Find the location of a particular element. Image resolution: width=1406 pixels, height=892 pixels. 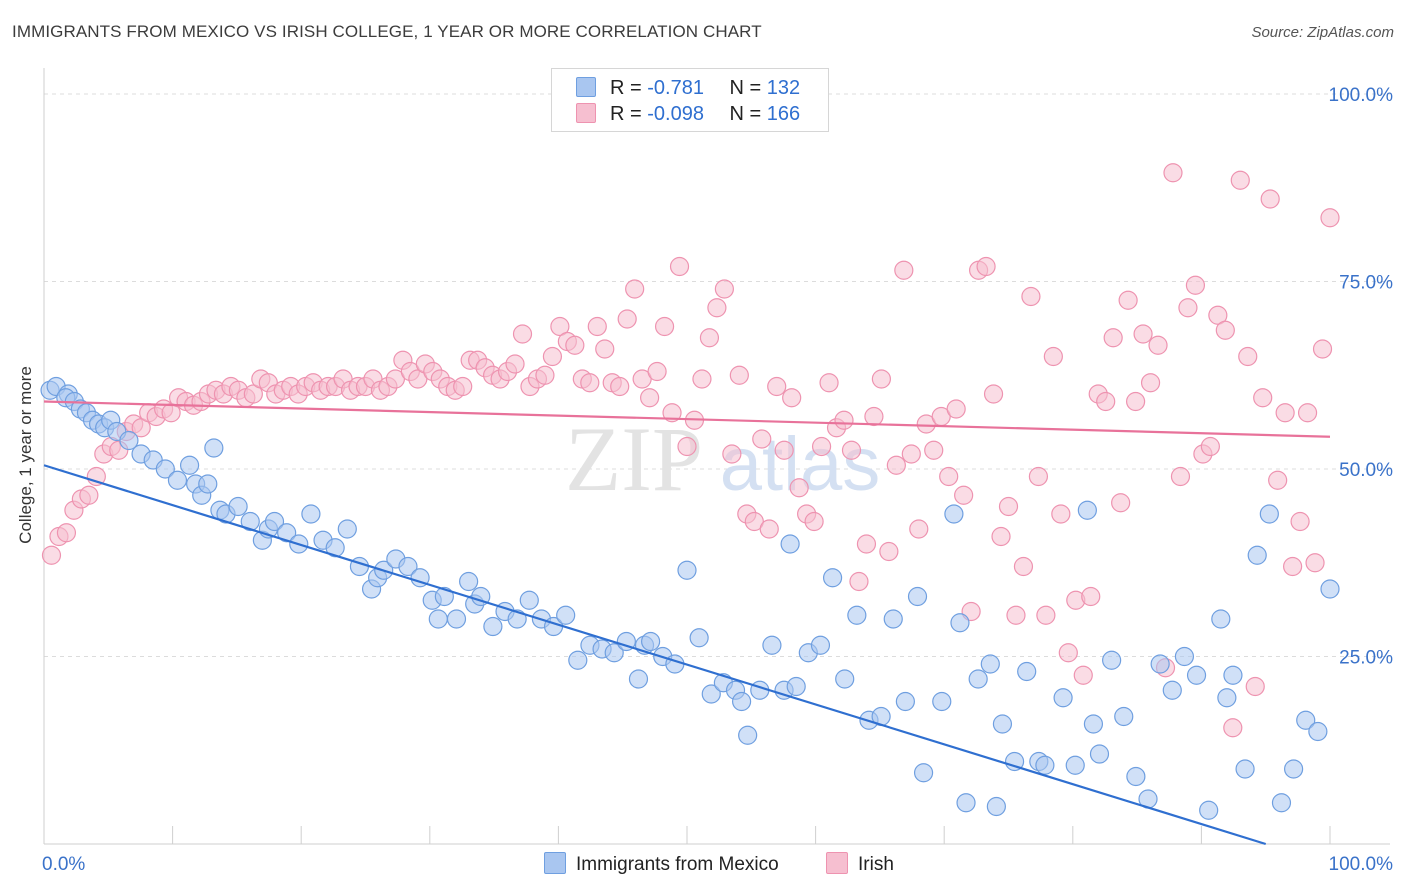

irish-r-value: -0.098 is located at coordinates (675, 114).